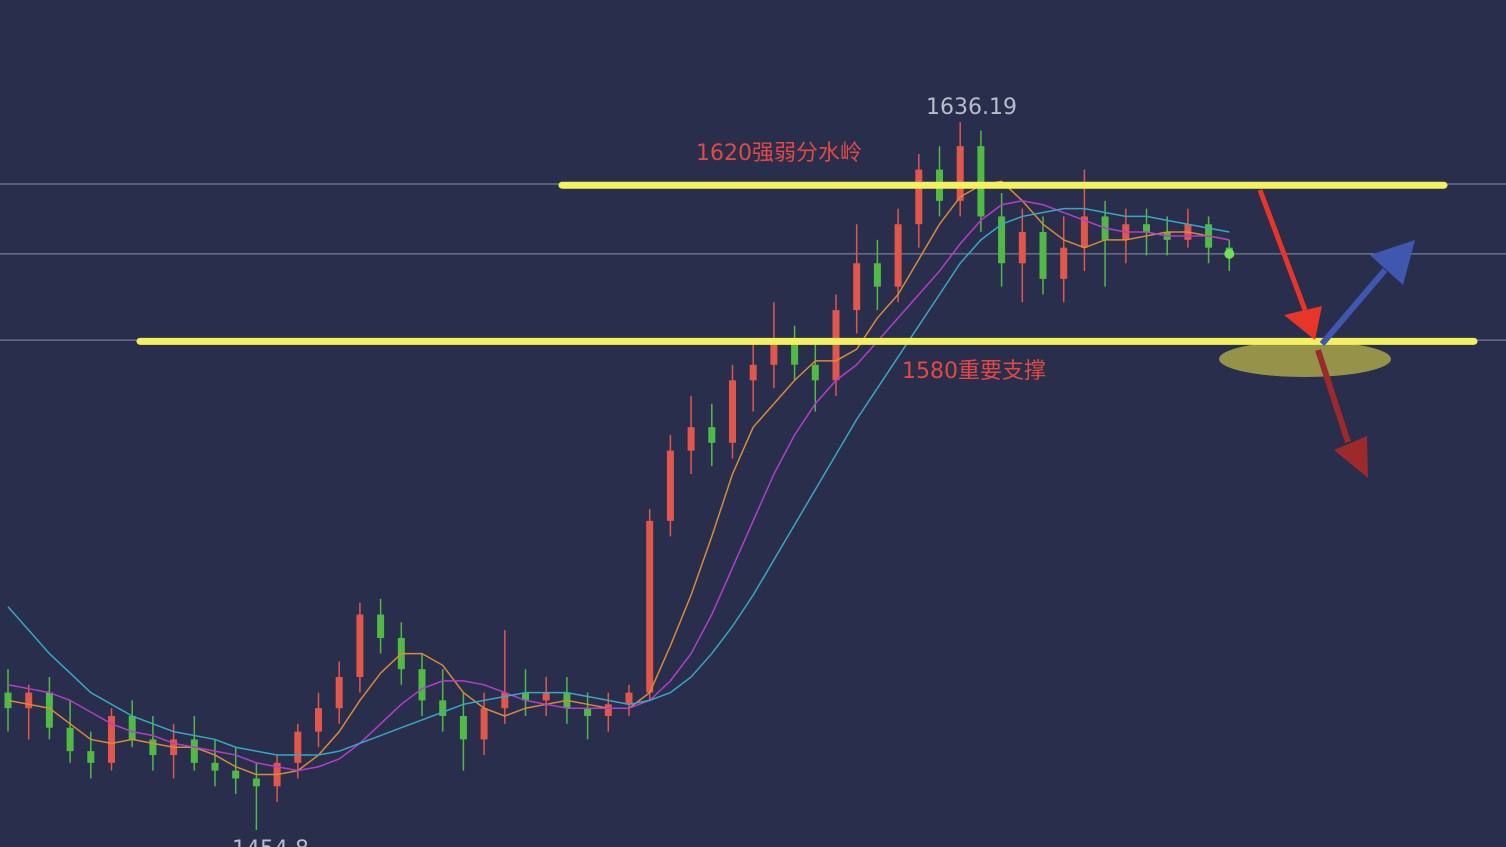 The height and width of the screenshot is (847, 1506). I want to click on arrow-down-first, so click(1289, 264).